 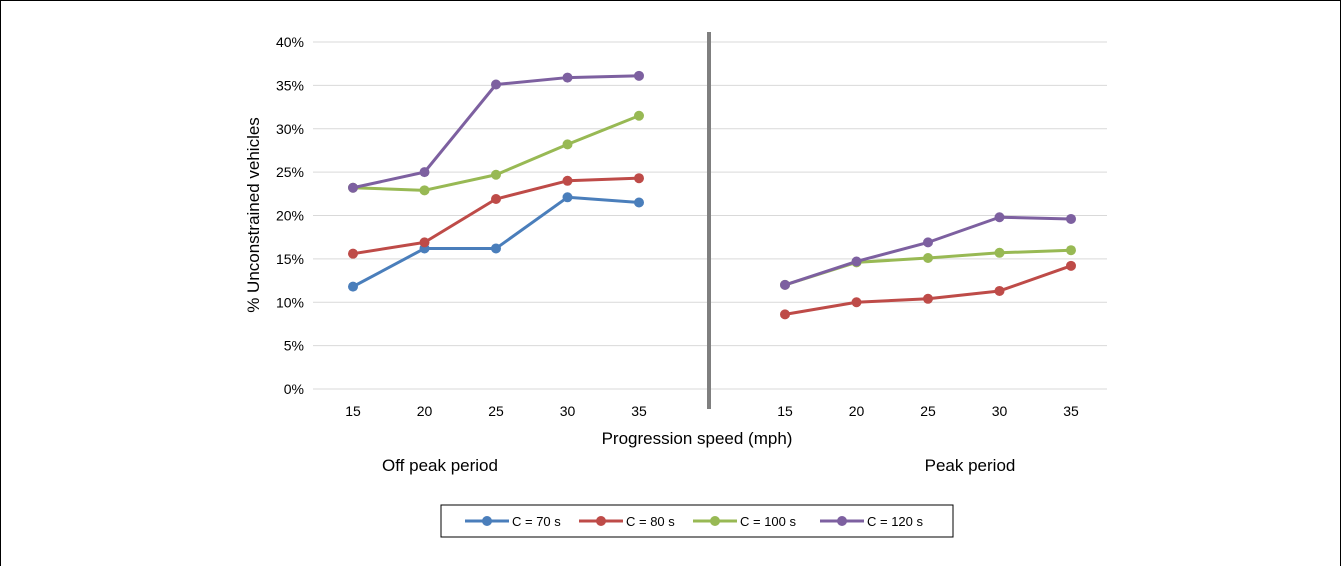 What do you see at coordinates (294, 346) in the screenshot?
I see `y-tick-label: 5%` at bounding box center [294, 346].